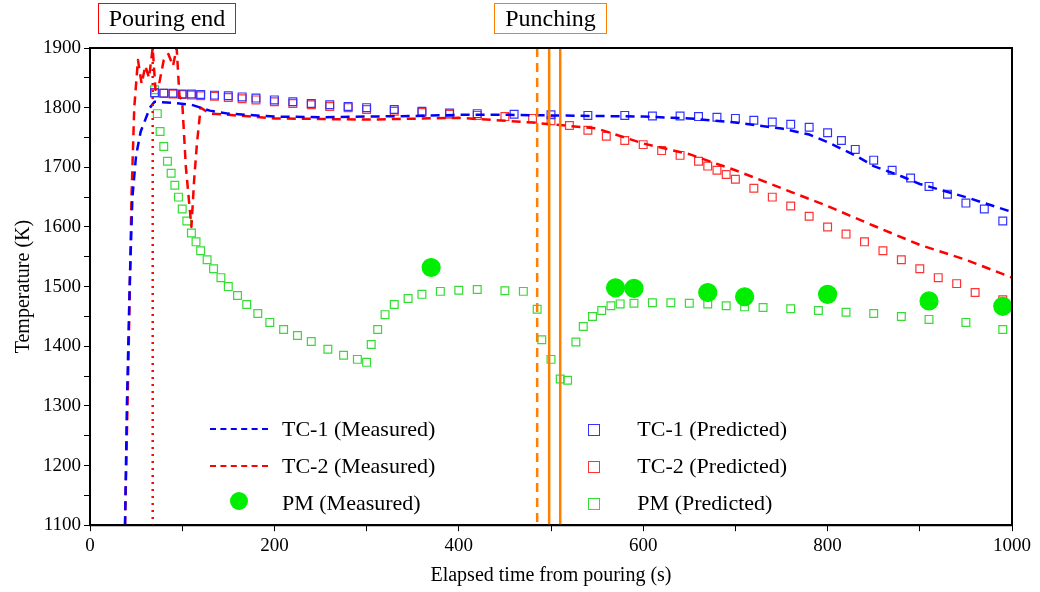  I want to click on y-tick-label: 1900, so click(62, 46).